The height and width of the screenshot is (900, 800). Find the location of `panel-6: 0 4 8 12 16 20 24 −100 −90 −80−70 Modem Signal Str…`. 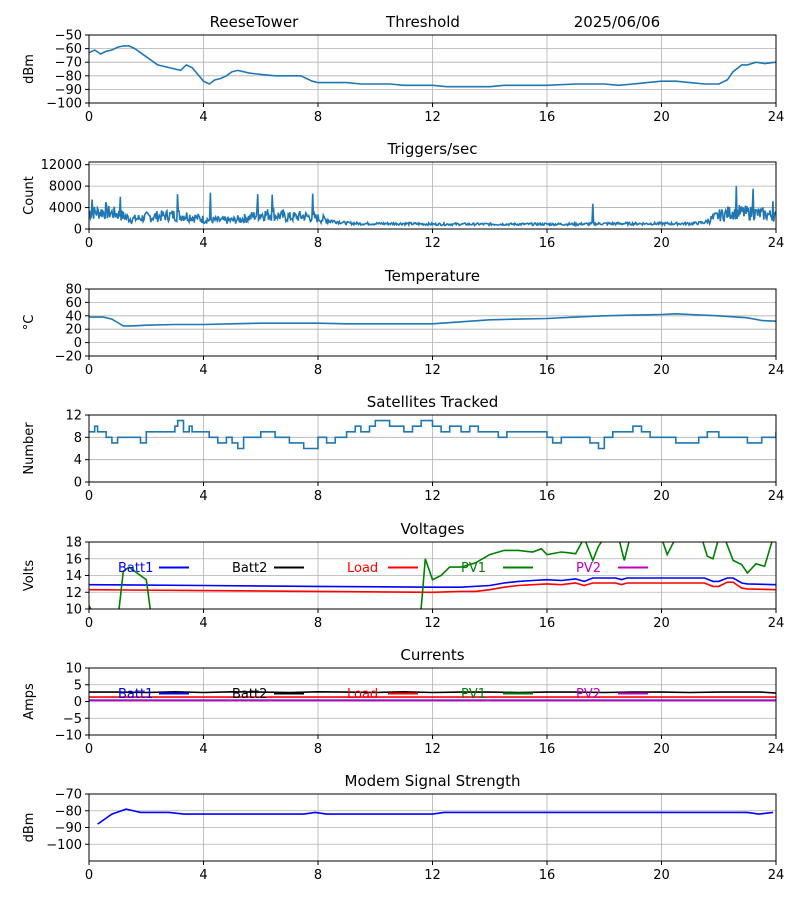

panel-6: 0 4 8 12 16 20 24 −100 −90 −80−70 Modem Signal Str… is located at coordinates (403, 827).